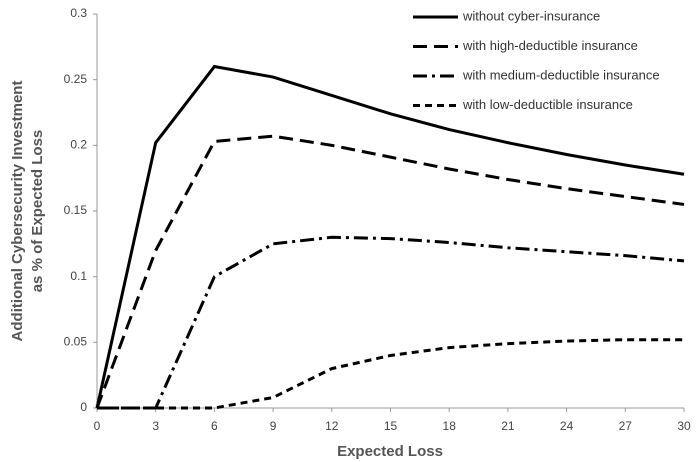 The width and height of the screenshot is (696, 462). I want to click on x-tick-label: 15, so click(391, 426).